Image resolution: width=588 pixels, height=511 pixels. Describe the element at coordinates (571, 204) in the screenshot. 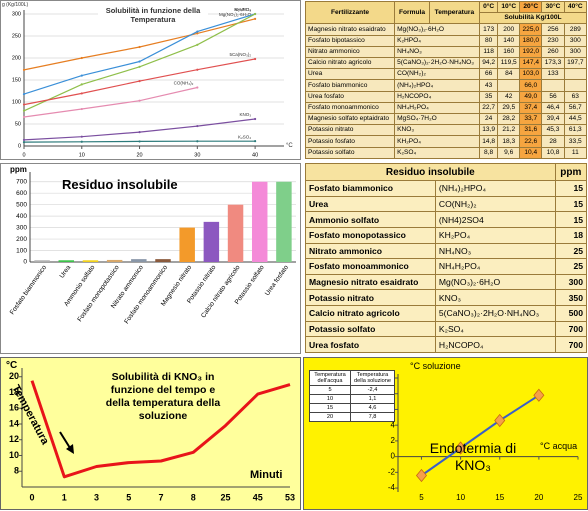

I see `cell: 15` at that location.